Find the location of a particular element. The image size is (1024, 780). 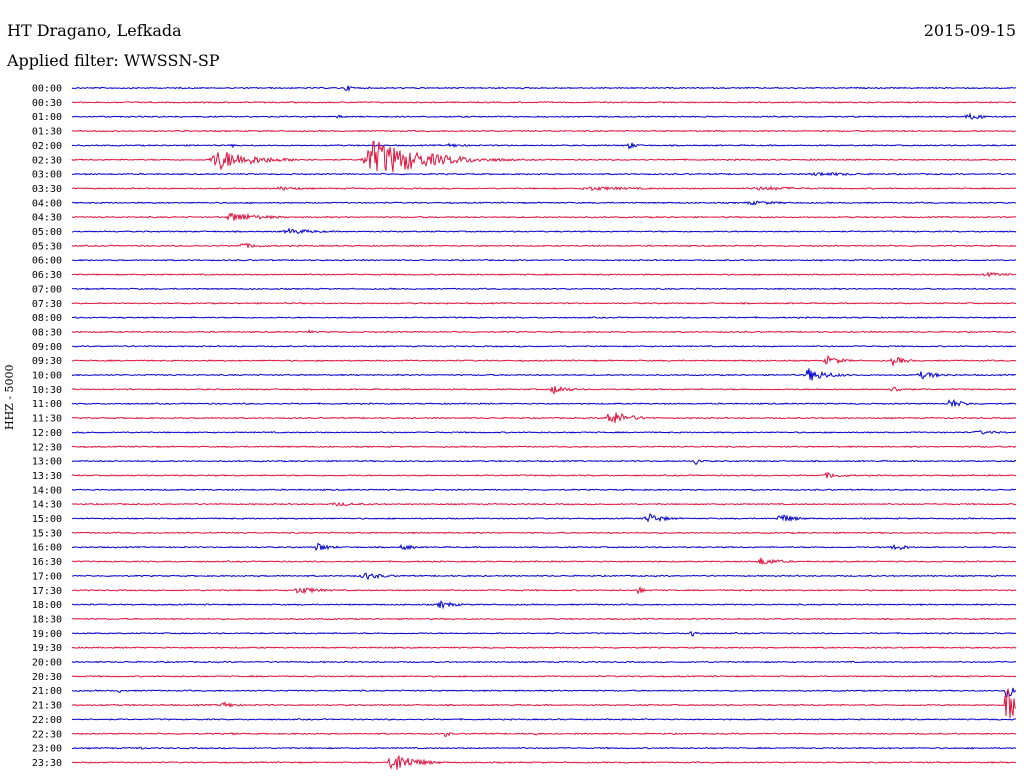

row-time-label: 09:30 is located at coordinates (47, 361).